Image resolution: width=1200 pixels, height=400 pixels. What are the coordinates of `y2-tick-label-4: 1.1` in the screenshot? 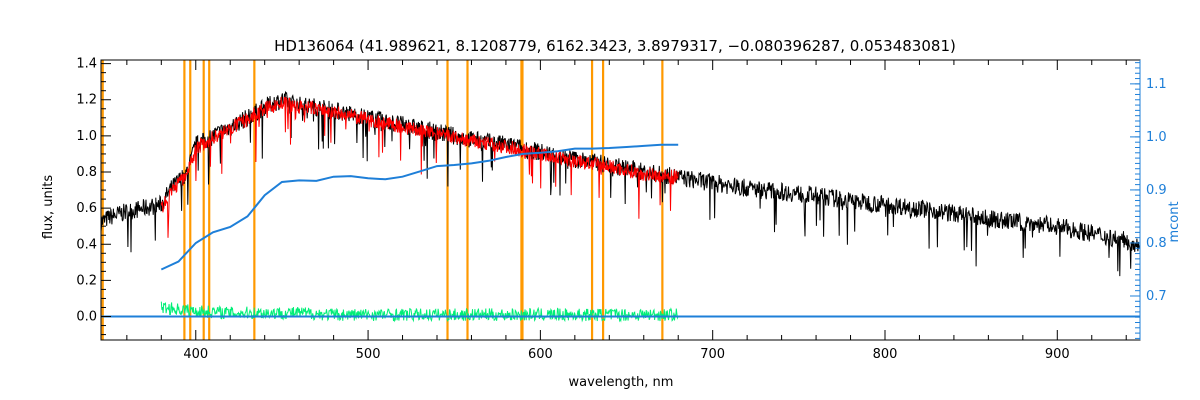 It's located at (1156, 84).